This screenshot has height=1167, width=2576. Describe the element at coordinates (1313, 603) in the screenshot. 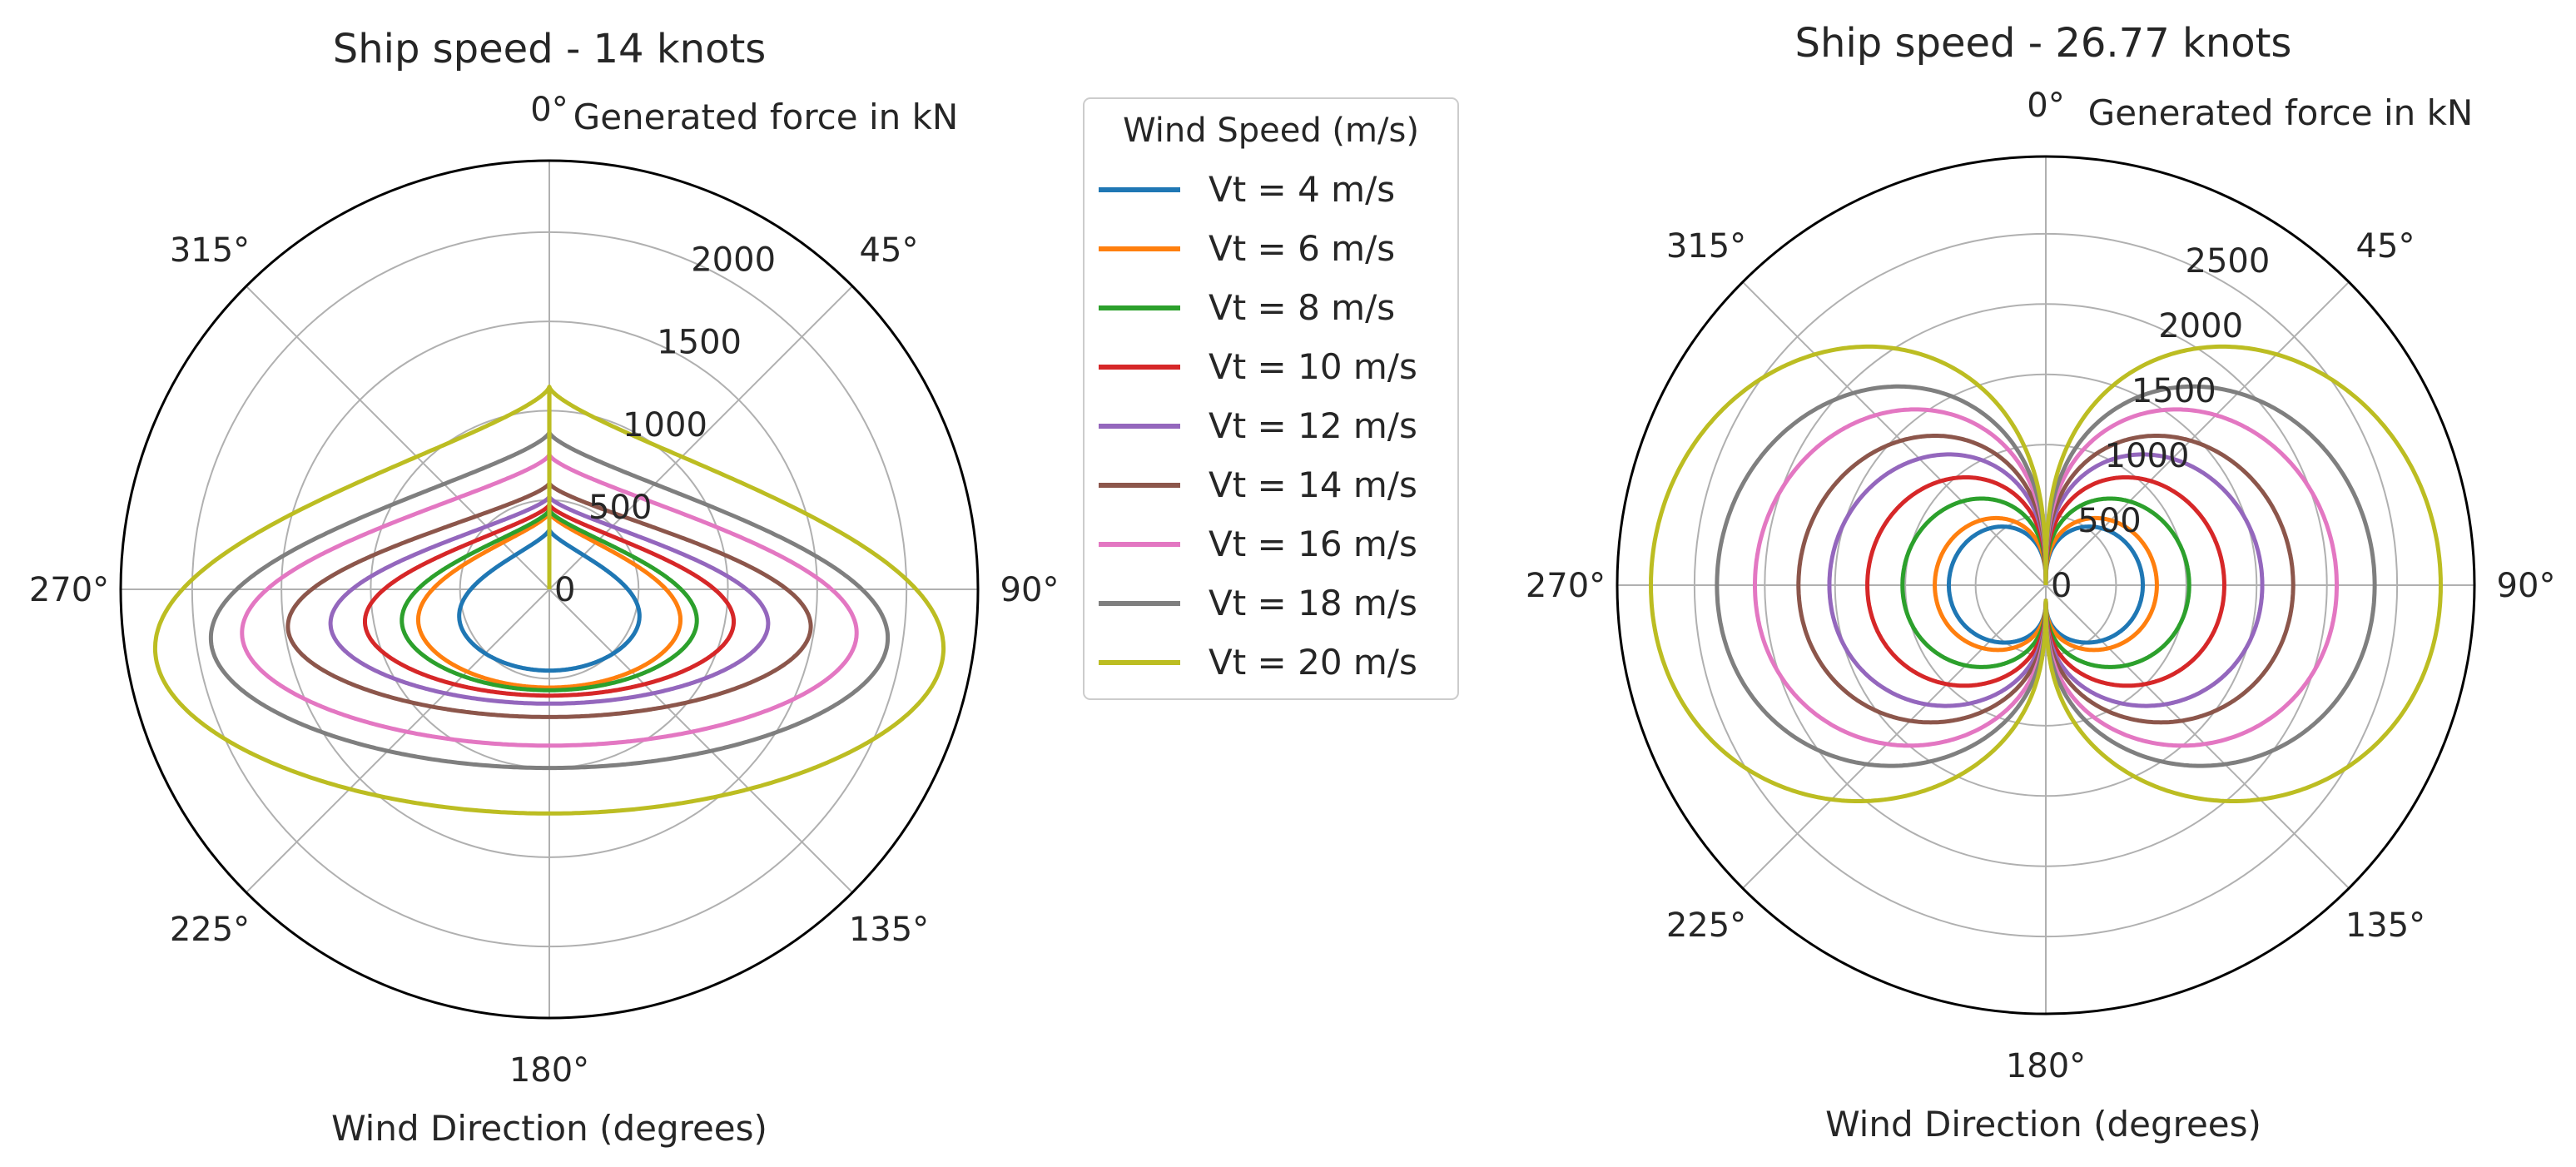

I see `legend-label: Vt = 18 m/s` at that location.